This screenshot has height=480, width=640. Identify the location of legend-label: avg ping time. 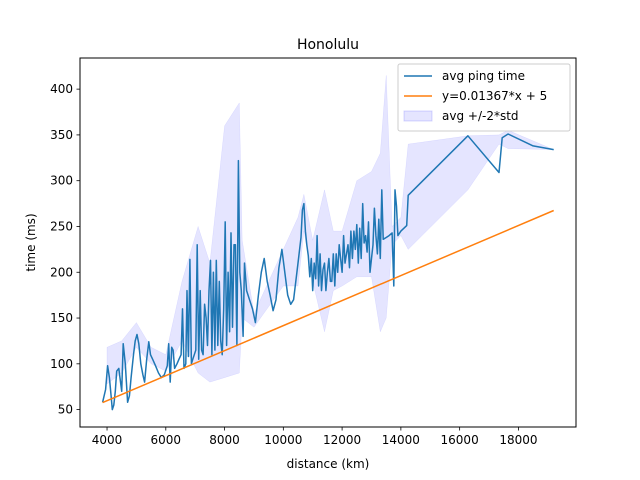
(483, 76).